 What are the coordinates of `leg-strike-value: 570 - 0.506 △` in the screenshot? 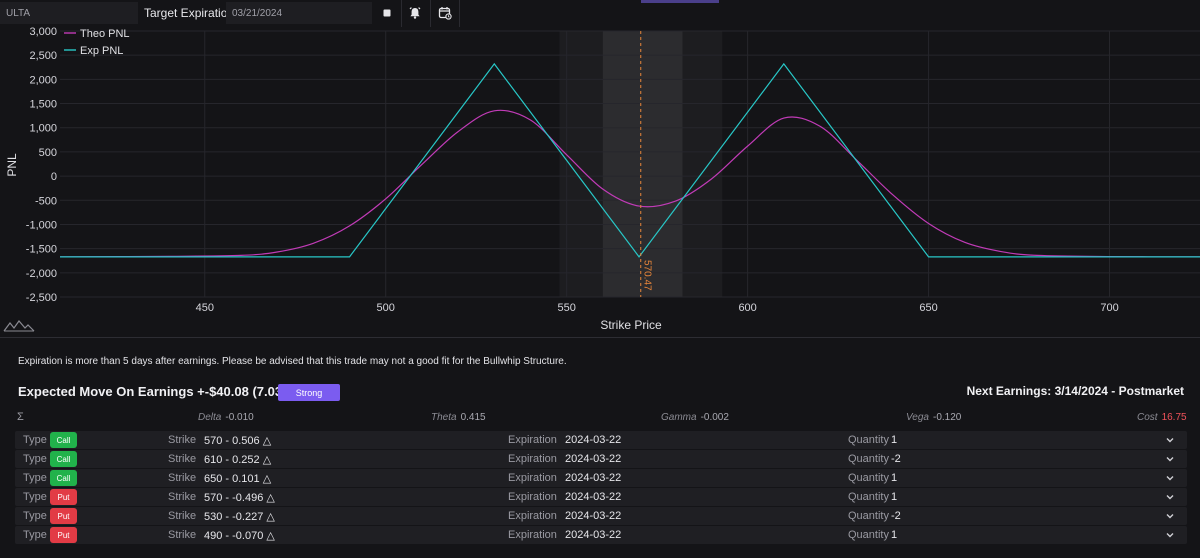 It's located at (238, 441).